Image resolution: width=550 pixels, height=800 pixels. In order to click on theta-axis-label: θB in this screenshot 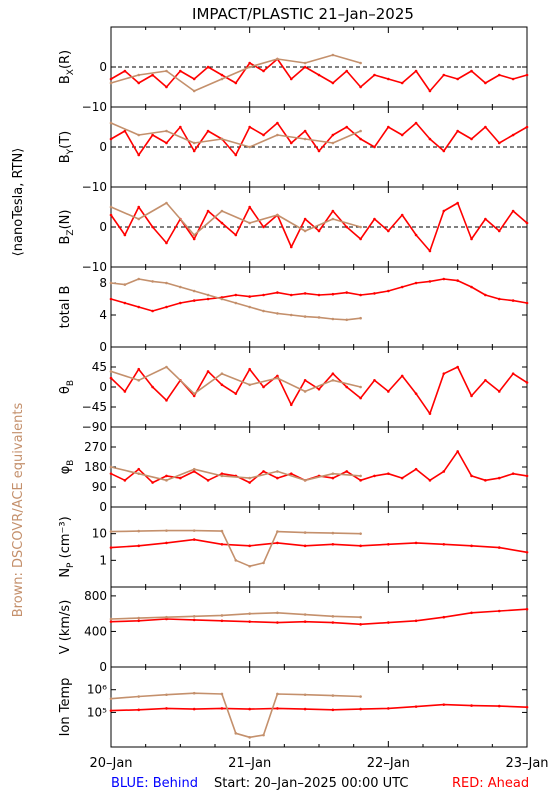, I will do `click(67, 387)`.